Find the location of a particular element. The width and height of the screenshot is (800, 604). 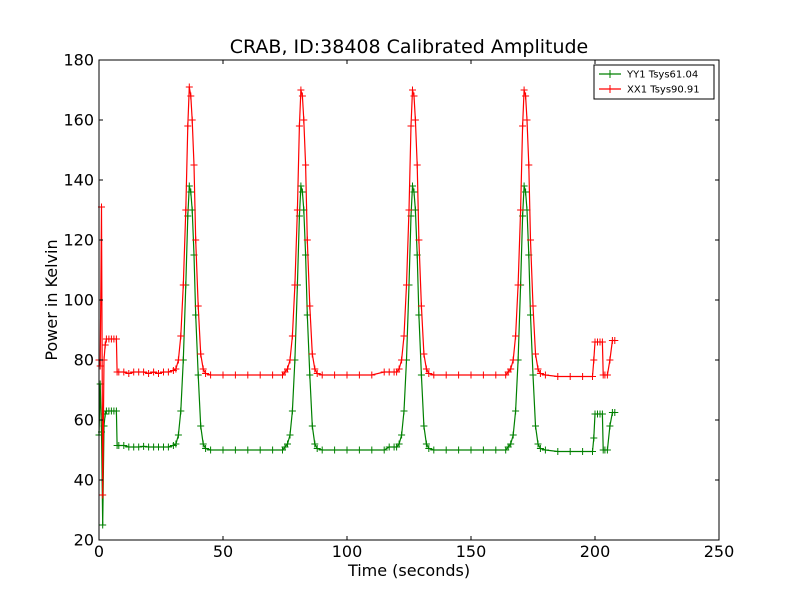

y-tick-label: 20 is located at coordinates (84, 540).